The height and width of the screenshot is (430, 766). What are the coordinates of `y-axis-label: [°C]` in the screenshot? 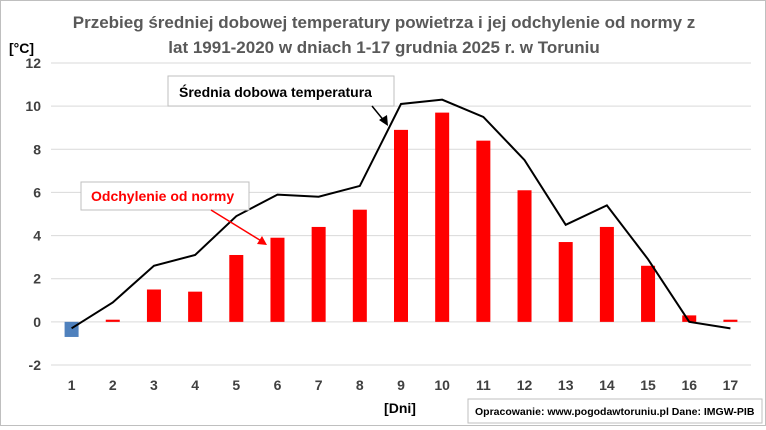 It's located at (21, 48).